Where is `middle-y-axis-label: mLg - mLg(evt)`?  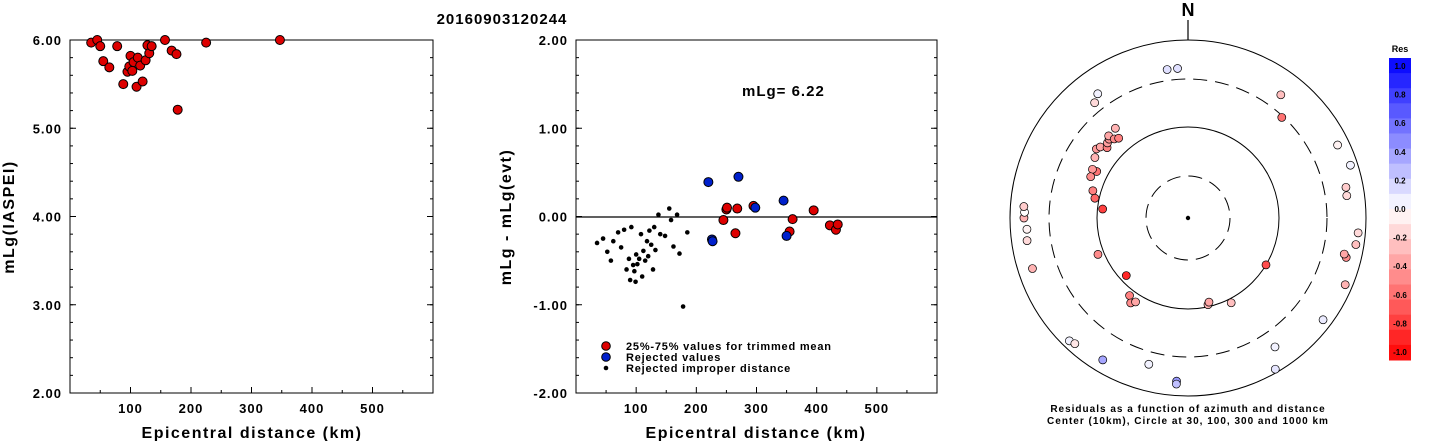
middle-y-axis-label: mLg - mLg(evt) is located at coordinates (506, 217).